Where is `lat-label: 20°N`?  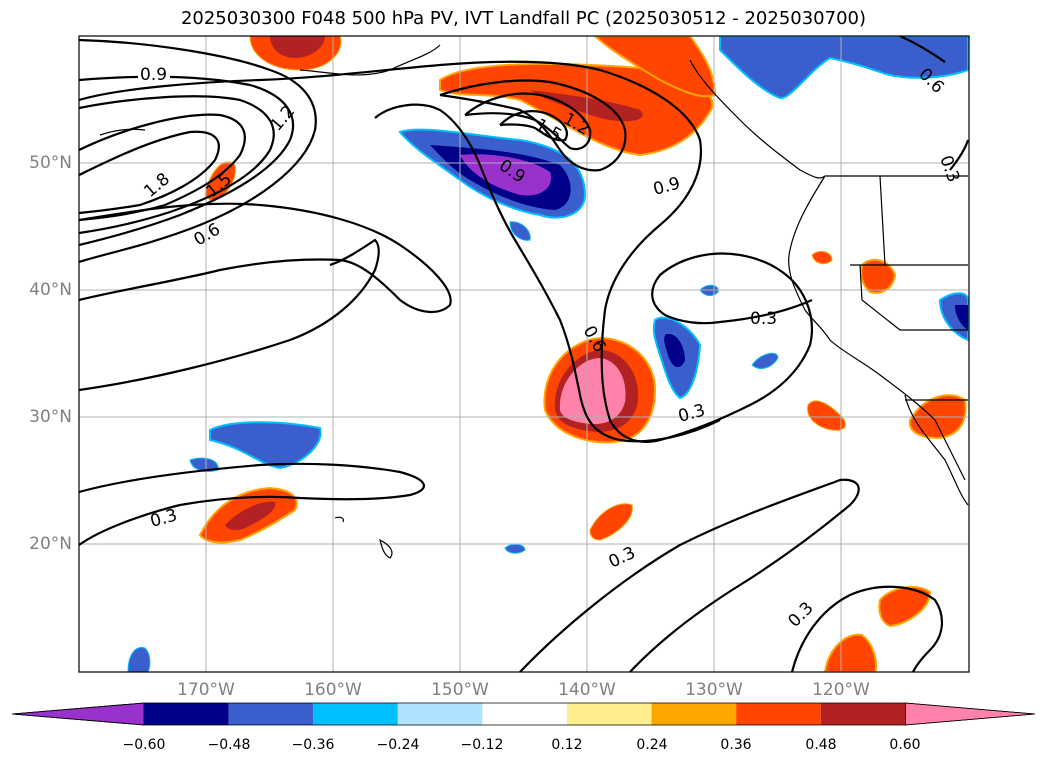 lat-label: 20°N is located at coordinates (50, 544).